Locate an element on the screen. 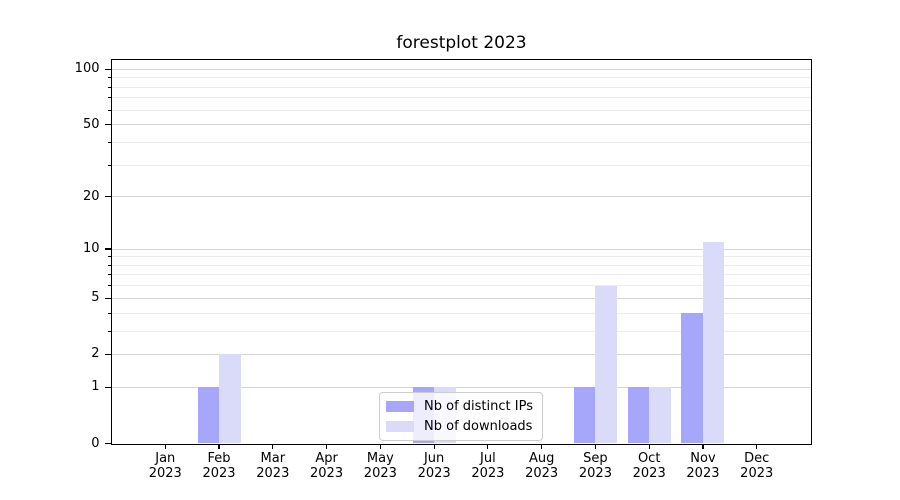 This screenshot has width=900, height=500. y-tick-label-1: 1 is located at coordinates (95, 387).